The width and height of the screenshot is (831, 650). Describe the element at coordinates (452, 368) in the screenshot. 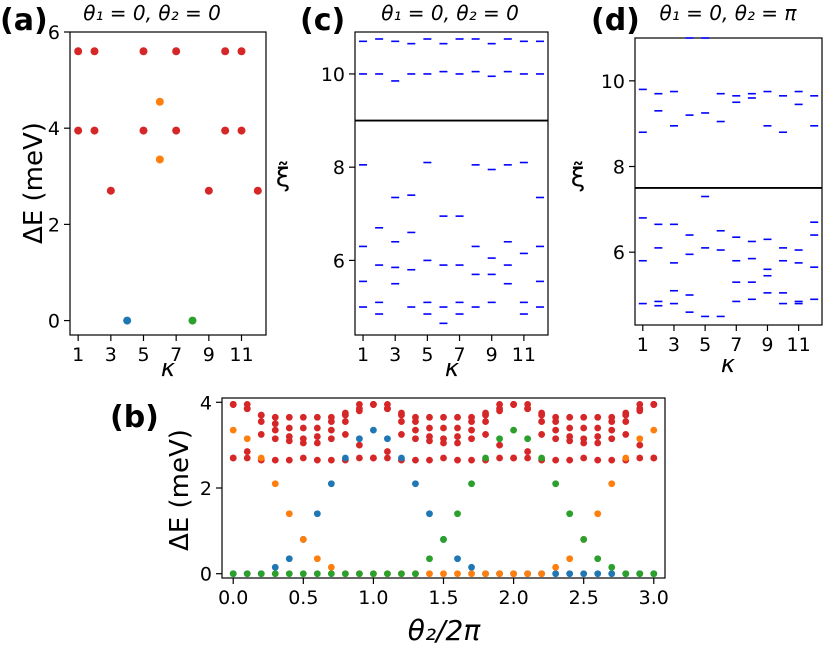

I see `panel-c-xlabel: κ` at that location.